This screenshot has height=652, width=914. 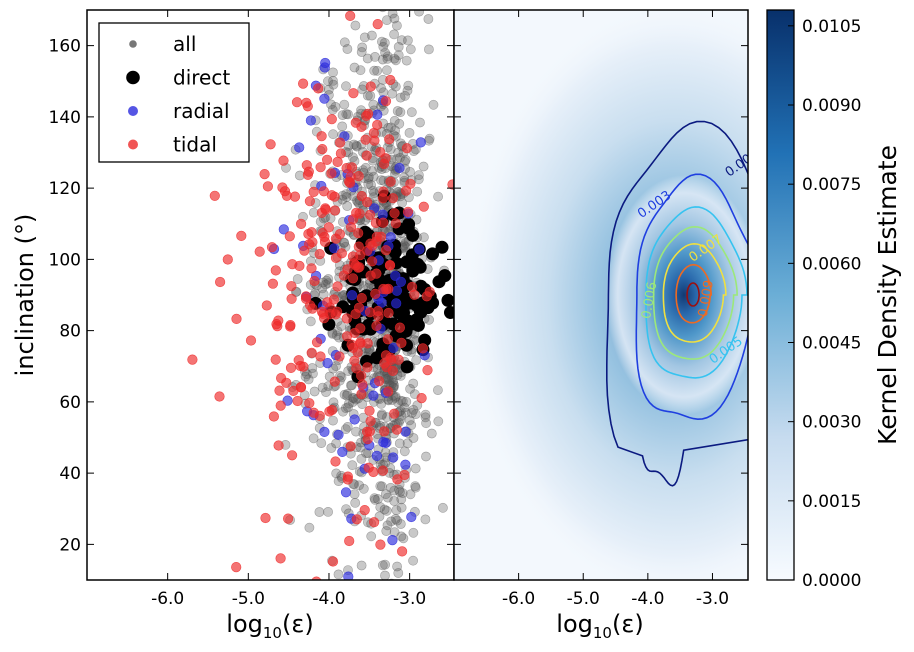 What do you see at coordinates (133, 77) in the screenshot?
I see `legend-marker-direct` at bounding box center [133, 77].